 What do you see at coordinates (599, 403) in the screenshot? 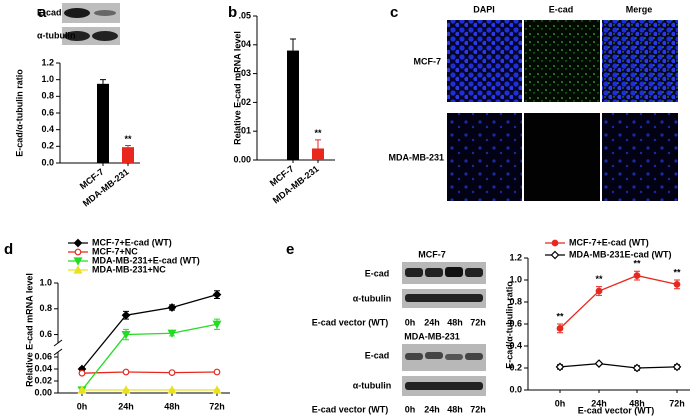
I see `x-tick-label: 24h` at bounding box center [599, 403].